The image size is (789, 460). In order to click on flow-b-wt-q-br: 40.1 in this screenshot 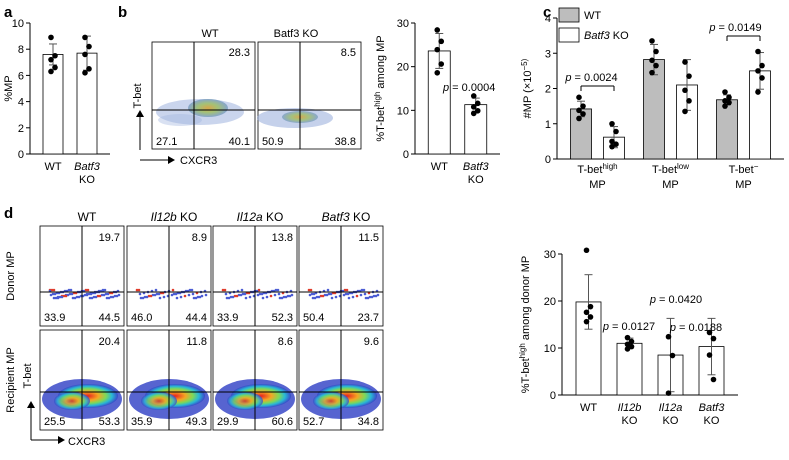, I will do `click(239, 142)`.